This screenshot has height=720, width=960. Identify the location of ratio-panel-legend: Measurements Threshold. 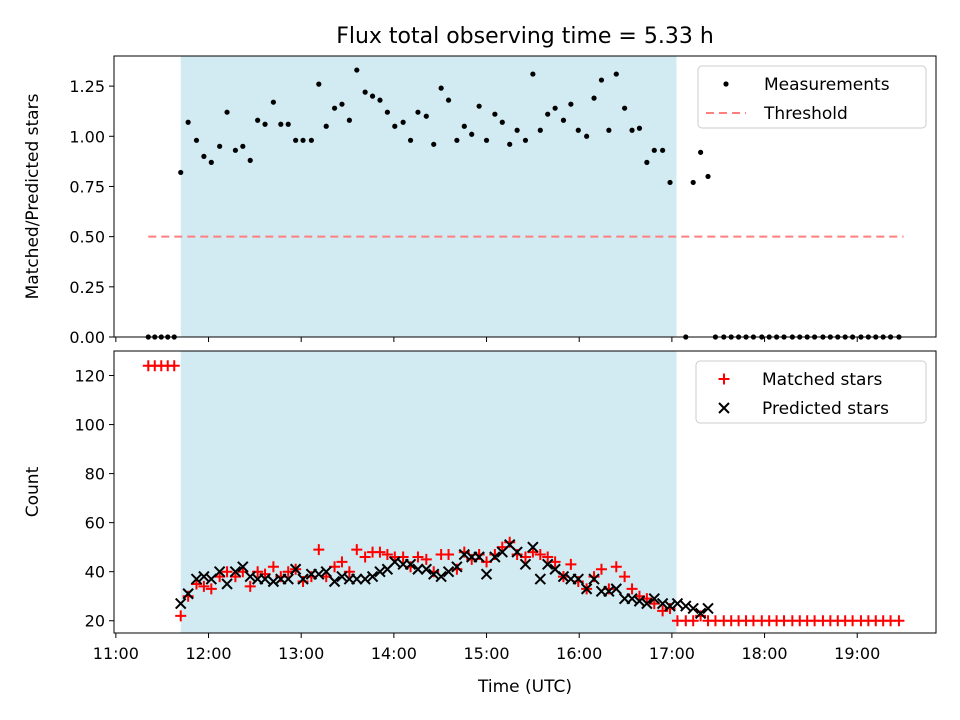
(812, 97).